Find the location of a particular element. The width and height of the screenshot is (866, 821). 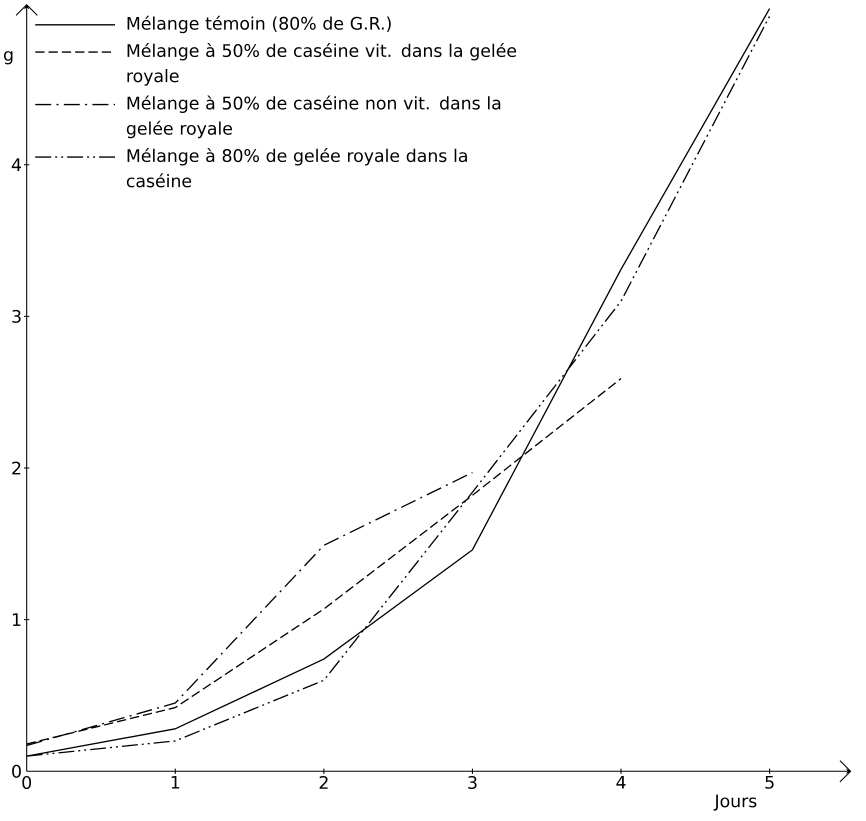

legend-label: Mélange à 50% de caséine vit. dans la gelée royale is located at coordinates (321, 64).